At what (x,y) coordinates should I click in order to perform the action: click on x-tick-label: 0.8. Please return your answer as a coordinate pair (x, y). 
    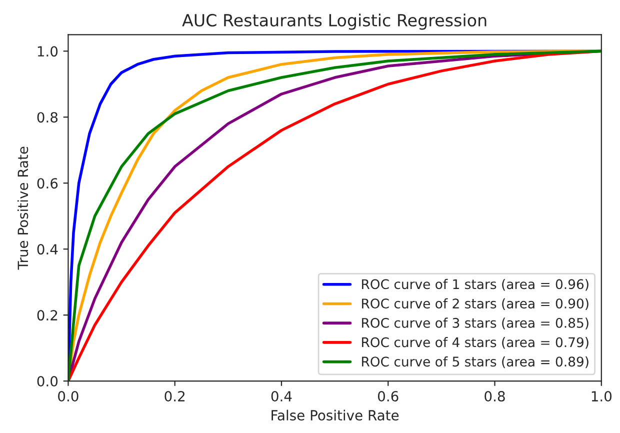
    Looking at the image, I should click on (494, 396).